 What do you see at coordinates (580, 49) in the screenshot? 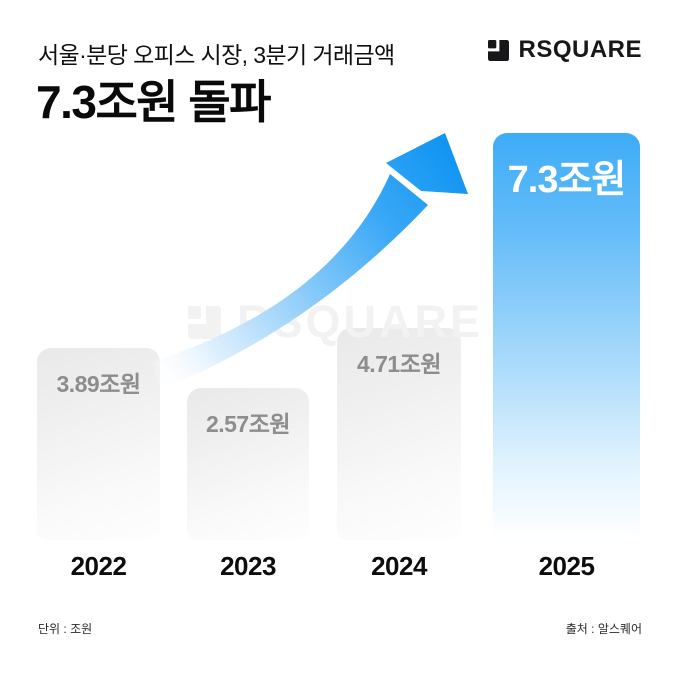
I see `rsquare-logo-text: RSQUARE` at bounding box center [580, 49].